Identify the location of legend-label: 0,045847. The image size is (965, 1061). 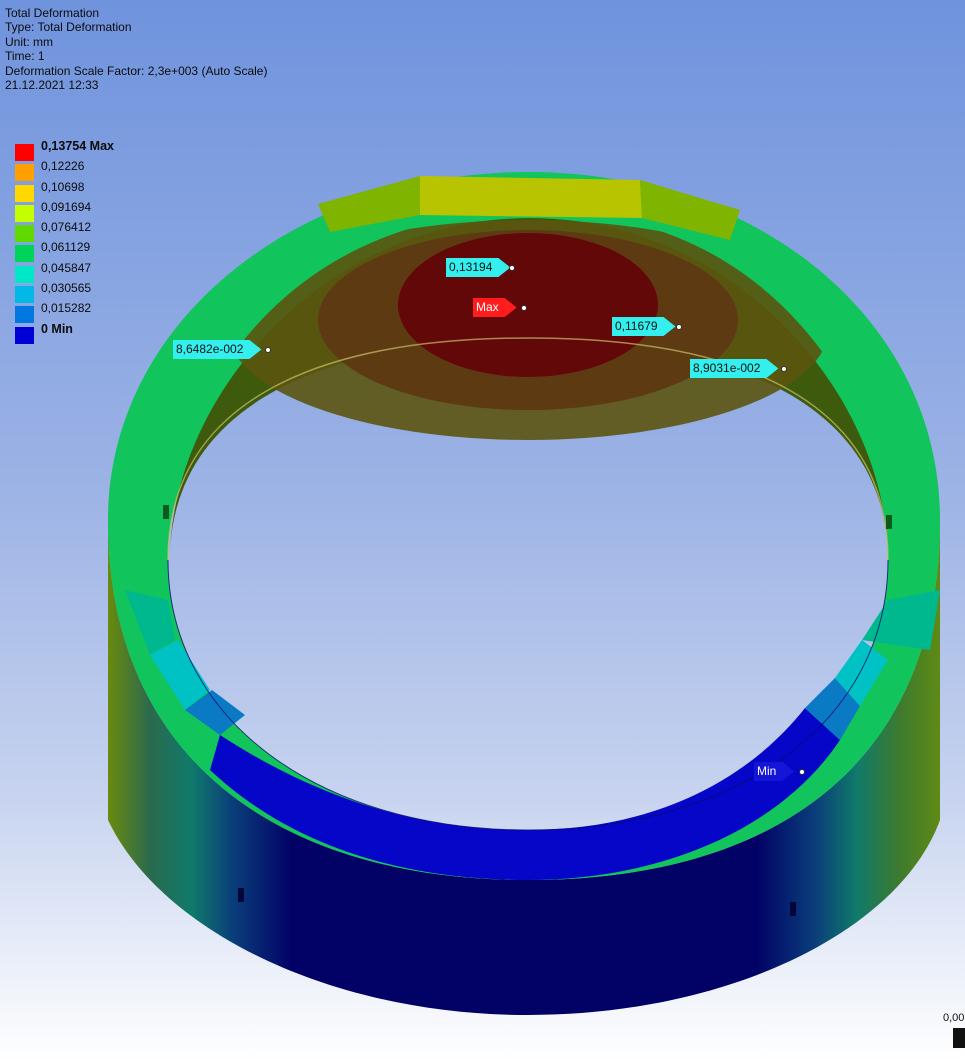
(66, 267).